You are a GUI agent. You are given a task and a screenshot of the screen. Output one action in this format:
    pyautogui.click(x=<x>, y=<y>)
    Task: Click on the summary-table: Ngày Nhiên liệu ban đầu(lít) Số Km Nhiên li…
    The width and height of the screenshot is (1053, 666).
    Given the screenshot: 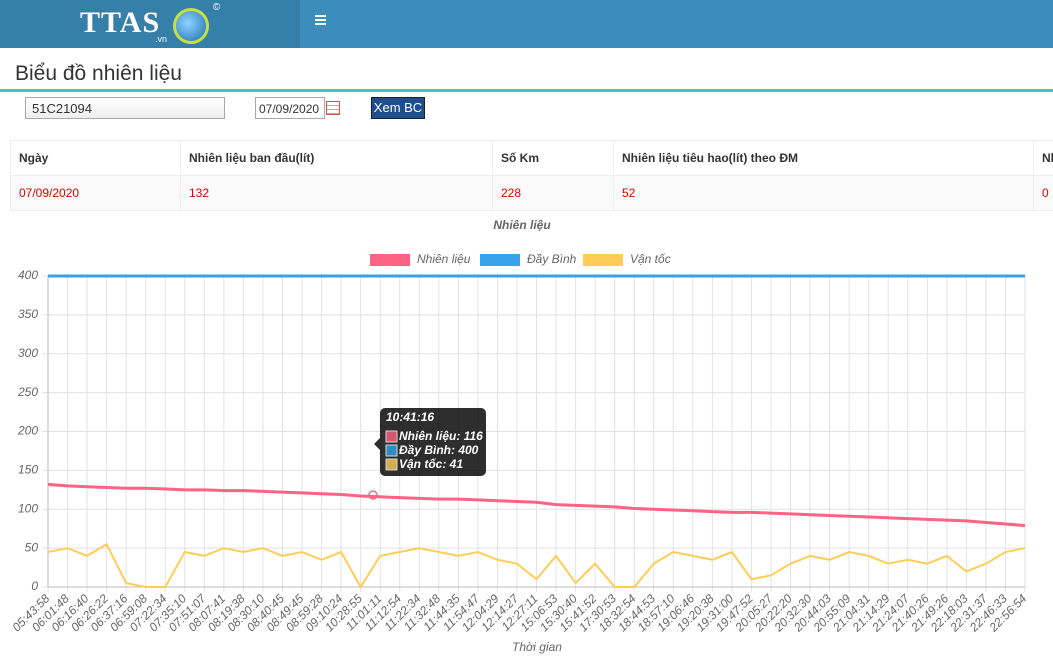 What is the action you would take?
    pyautogui.click(x=531, y=175)
    